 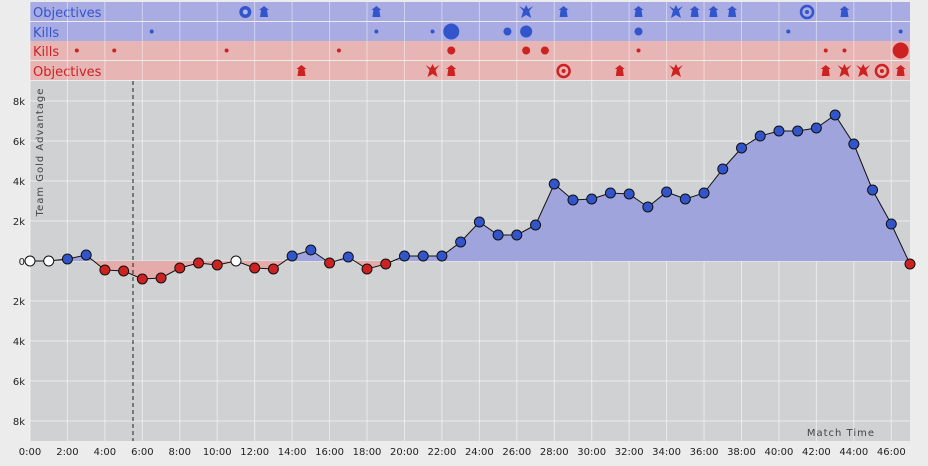 What do you see at coordinates (19, 302) in the screenshot?
I see `y-tick-label: 2k` at bounding box center [19, 302].